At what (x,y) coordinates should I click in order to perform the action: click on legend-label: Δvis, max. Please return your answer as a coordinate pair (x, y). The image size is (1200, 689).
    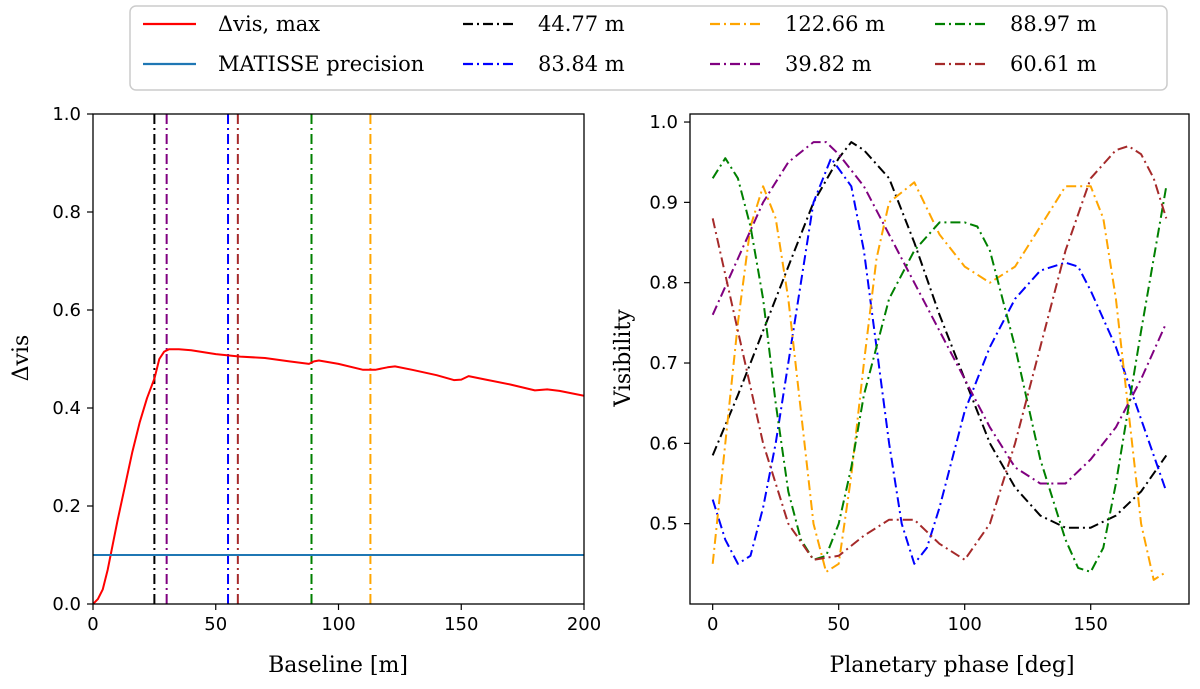
    Looking at the image, I should click on (269, 24).